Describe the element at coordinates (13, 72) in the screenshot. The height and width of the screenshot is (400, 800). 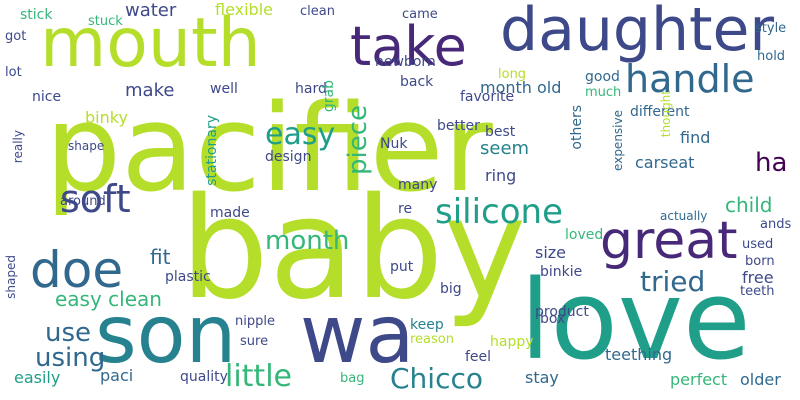
I see `cloud-word-lot: lot` at that location.